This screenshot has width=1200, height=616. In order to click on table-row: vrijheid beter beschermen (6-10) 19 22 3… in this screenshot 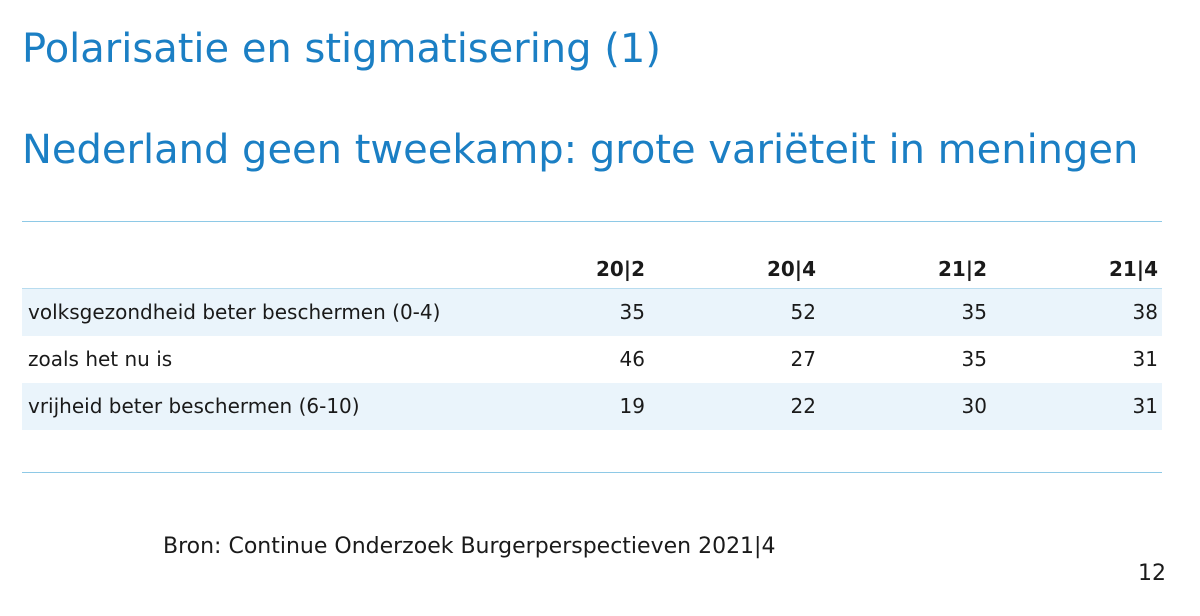, I will do `click(592, 406)`.